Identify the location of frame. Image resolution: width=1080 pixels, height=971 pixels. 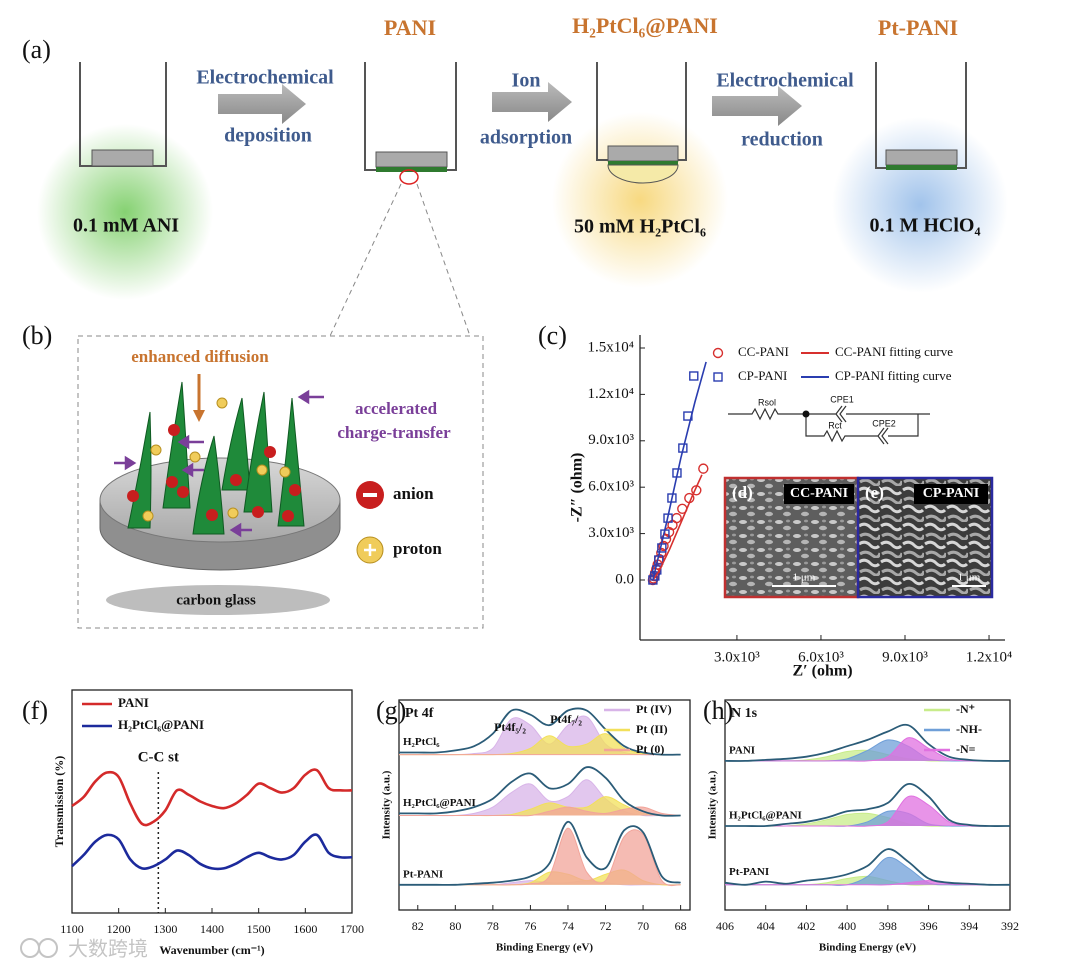
(280, 482).